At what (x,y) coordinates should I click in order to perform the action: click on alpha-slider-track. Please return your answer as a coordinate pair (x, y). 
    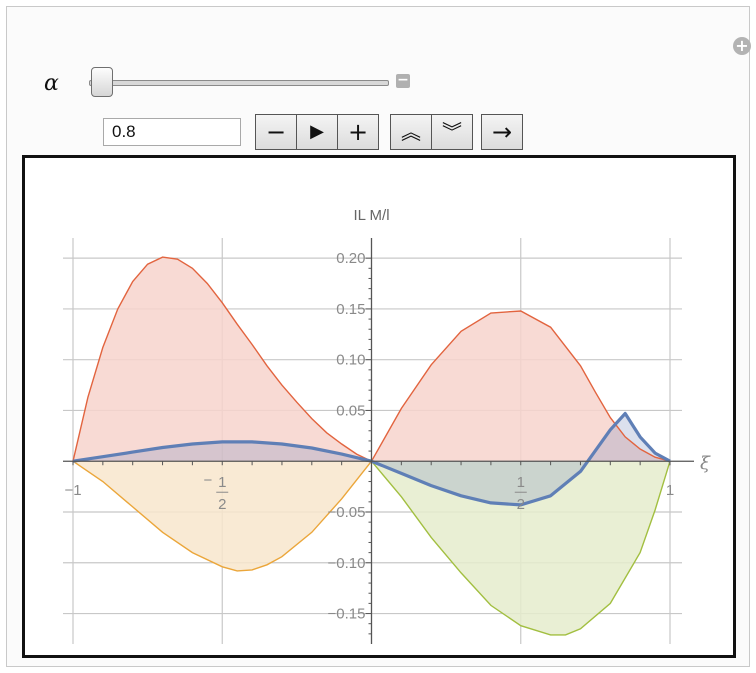
    Looking at the image, I should click on (239, 83).